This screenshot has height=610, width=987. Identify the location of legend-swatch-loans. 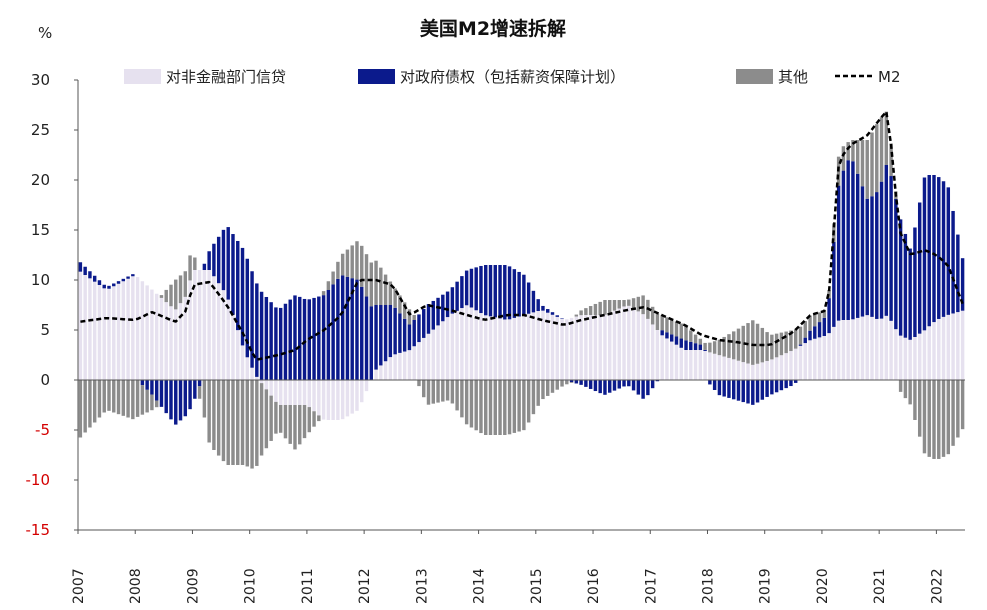
(142, 76).